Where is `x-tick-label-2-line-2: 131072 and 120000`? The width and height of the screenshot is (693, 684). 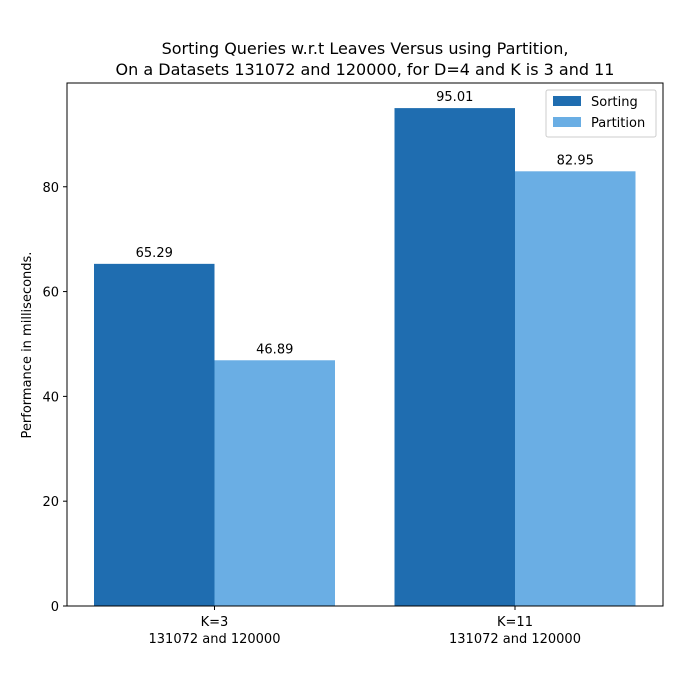 x-tick-label-2-line-2: 131072 and 120000 is located at coordinates (515, 639).